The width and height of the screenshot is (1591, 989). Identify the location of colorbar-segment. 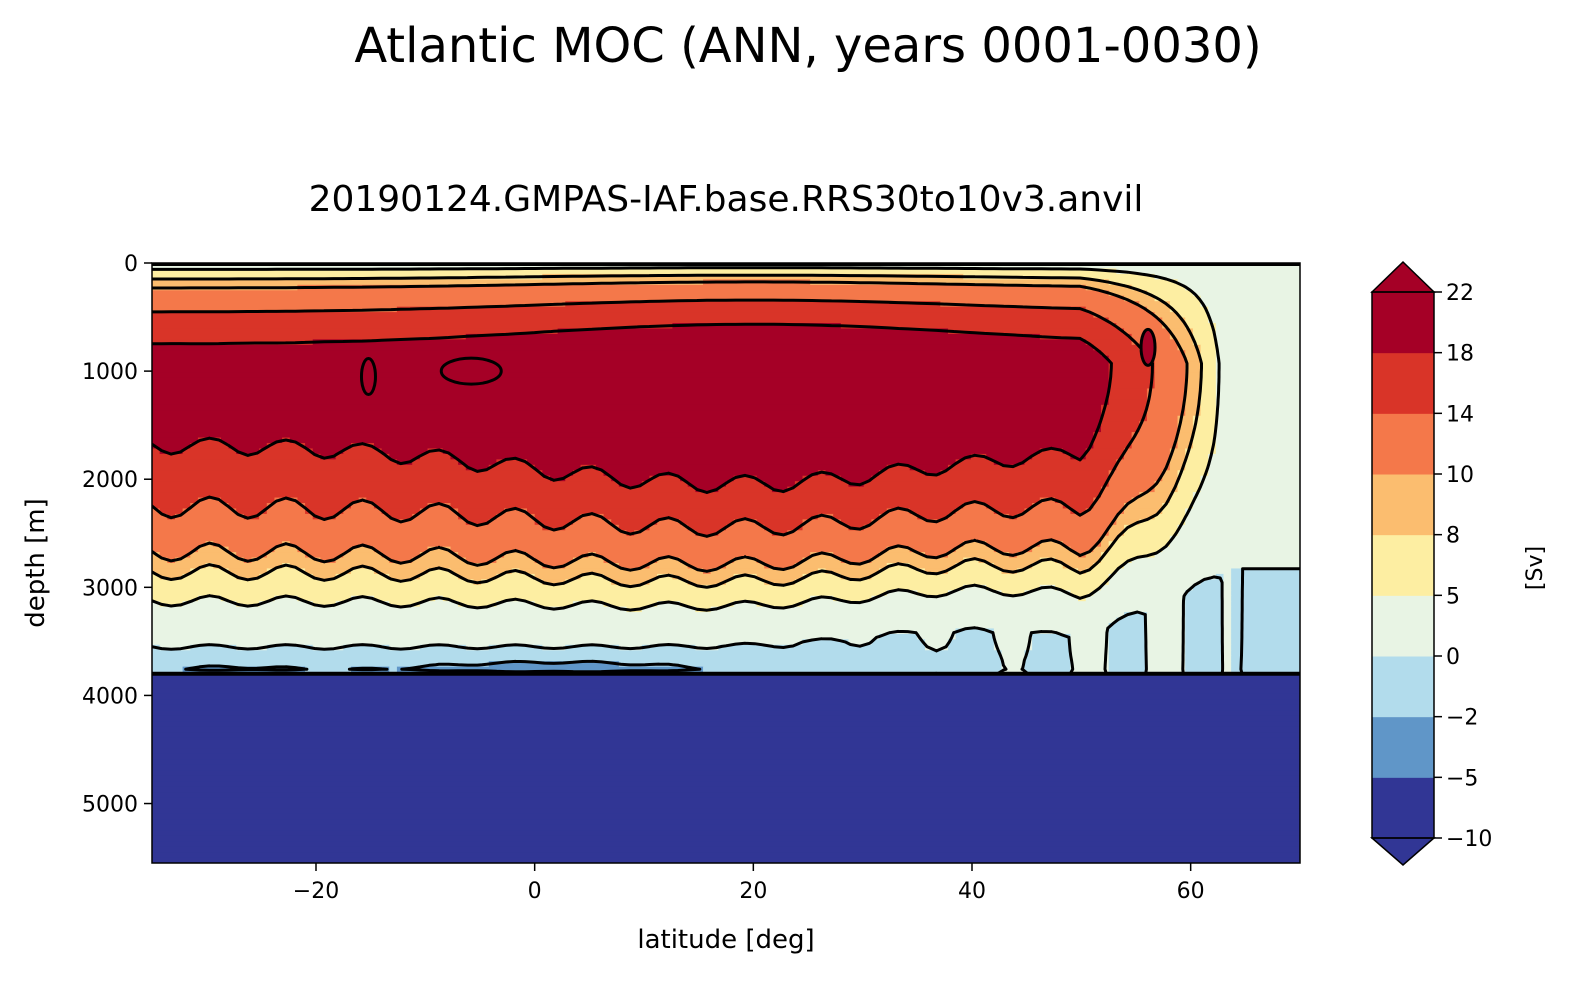
(1403, 565).